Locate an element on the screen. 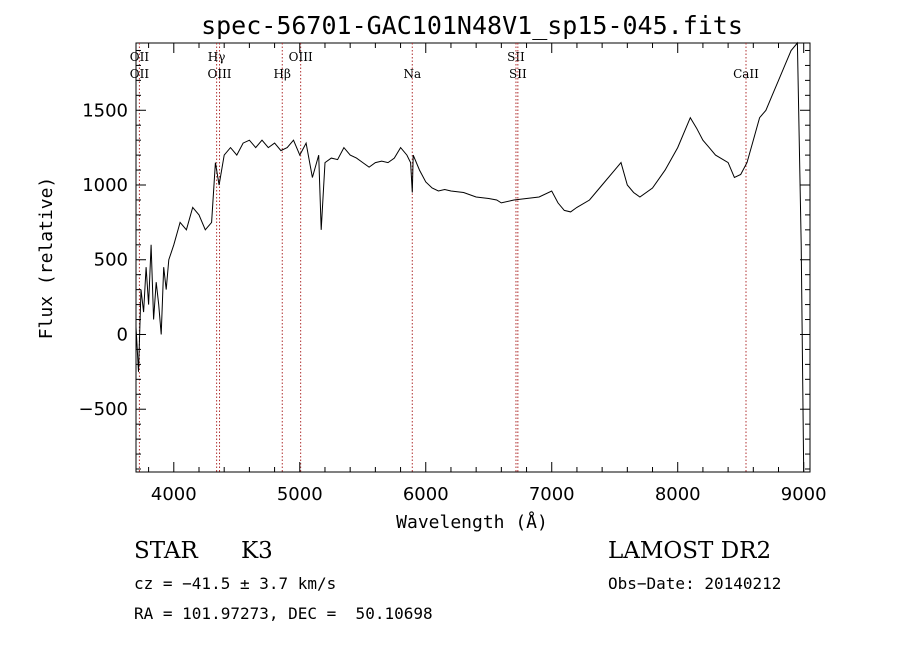 This screenshot has width=900, height=649. chart-title: spec-56701-GAC101N48V1_sp15-045.fits is located at coordinates (472, 25).